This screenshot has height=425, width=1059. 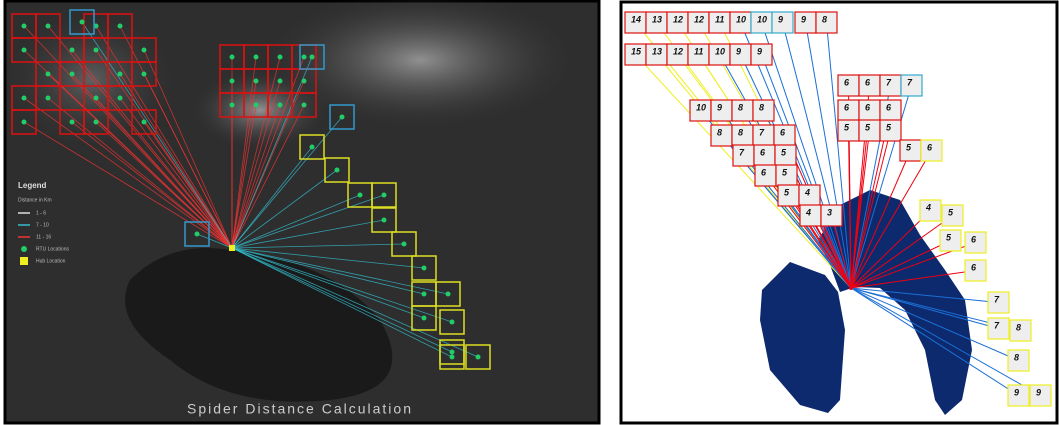 I want to click on distance-label: 10, so click(x=720, y=51).